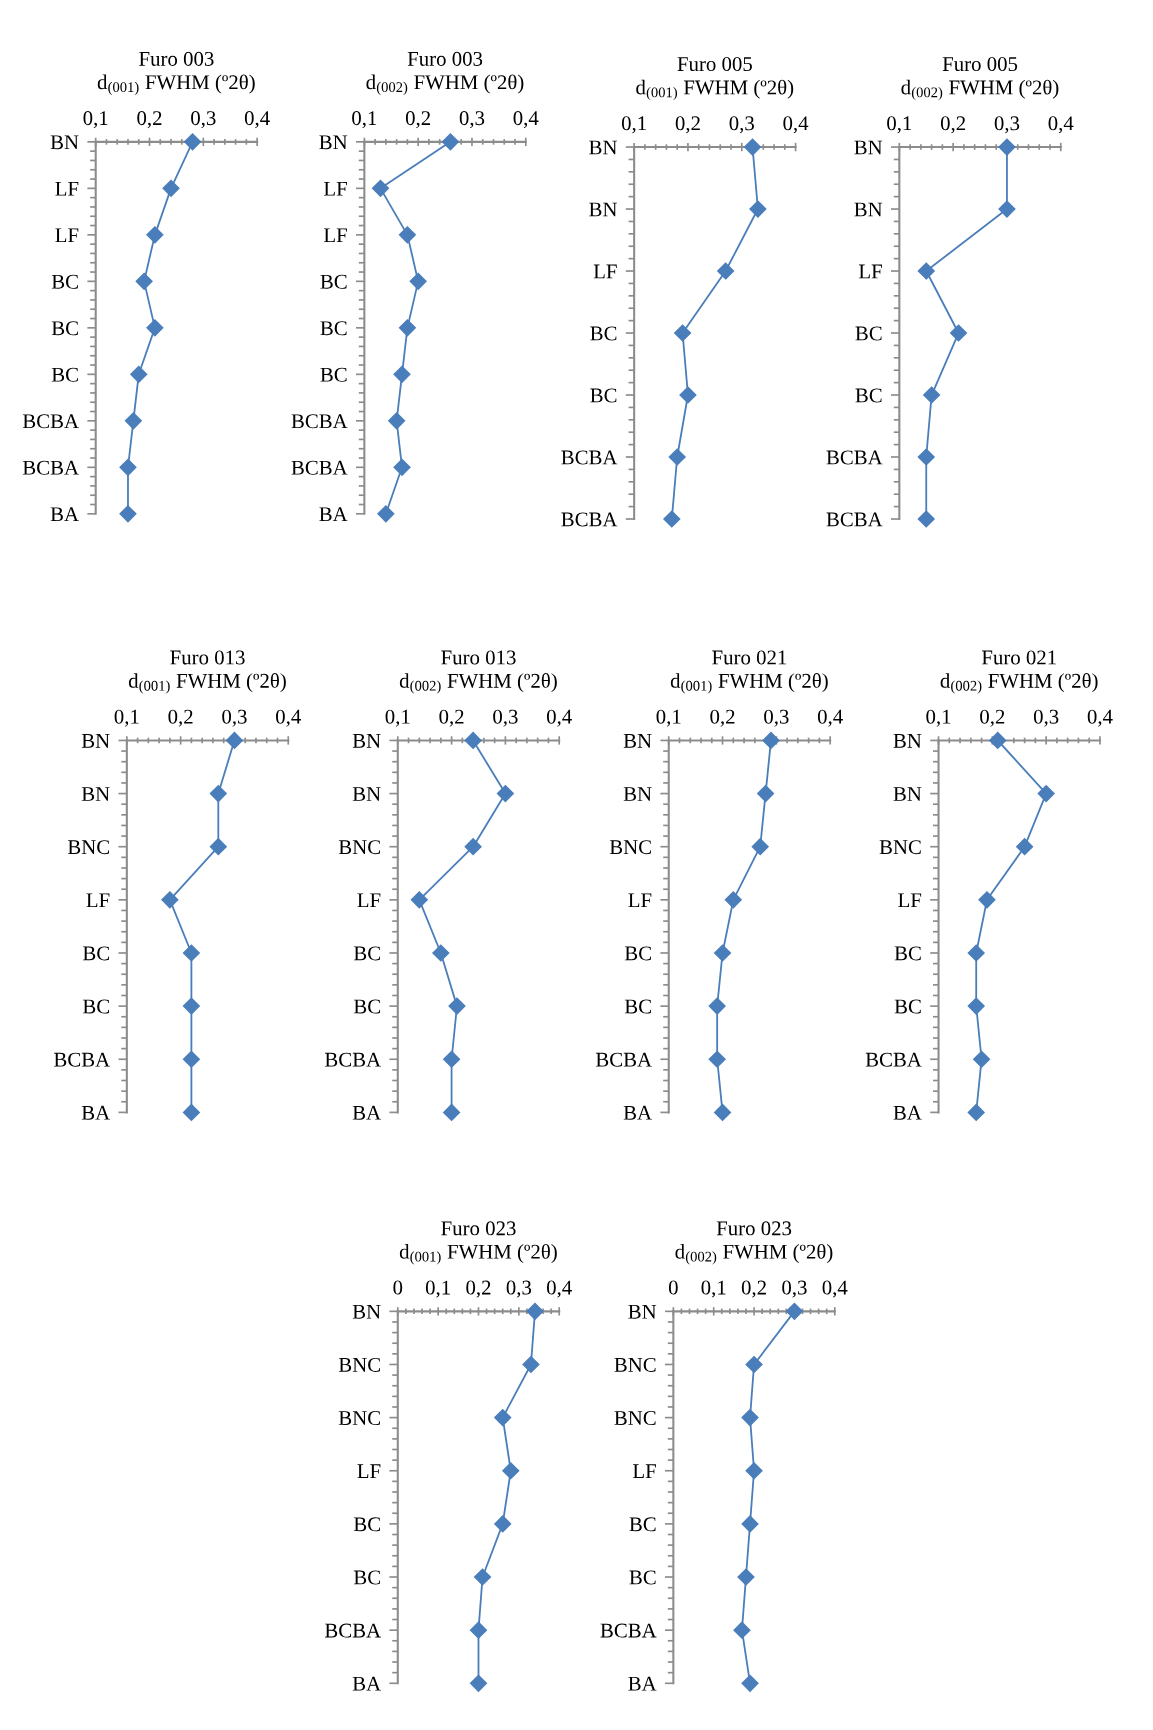  I want to click on x-tick-label: 0, so click(673, 1287).